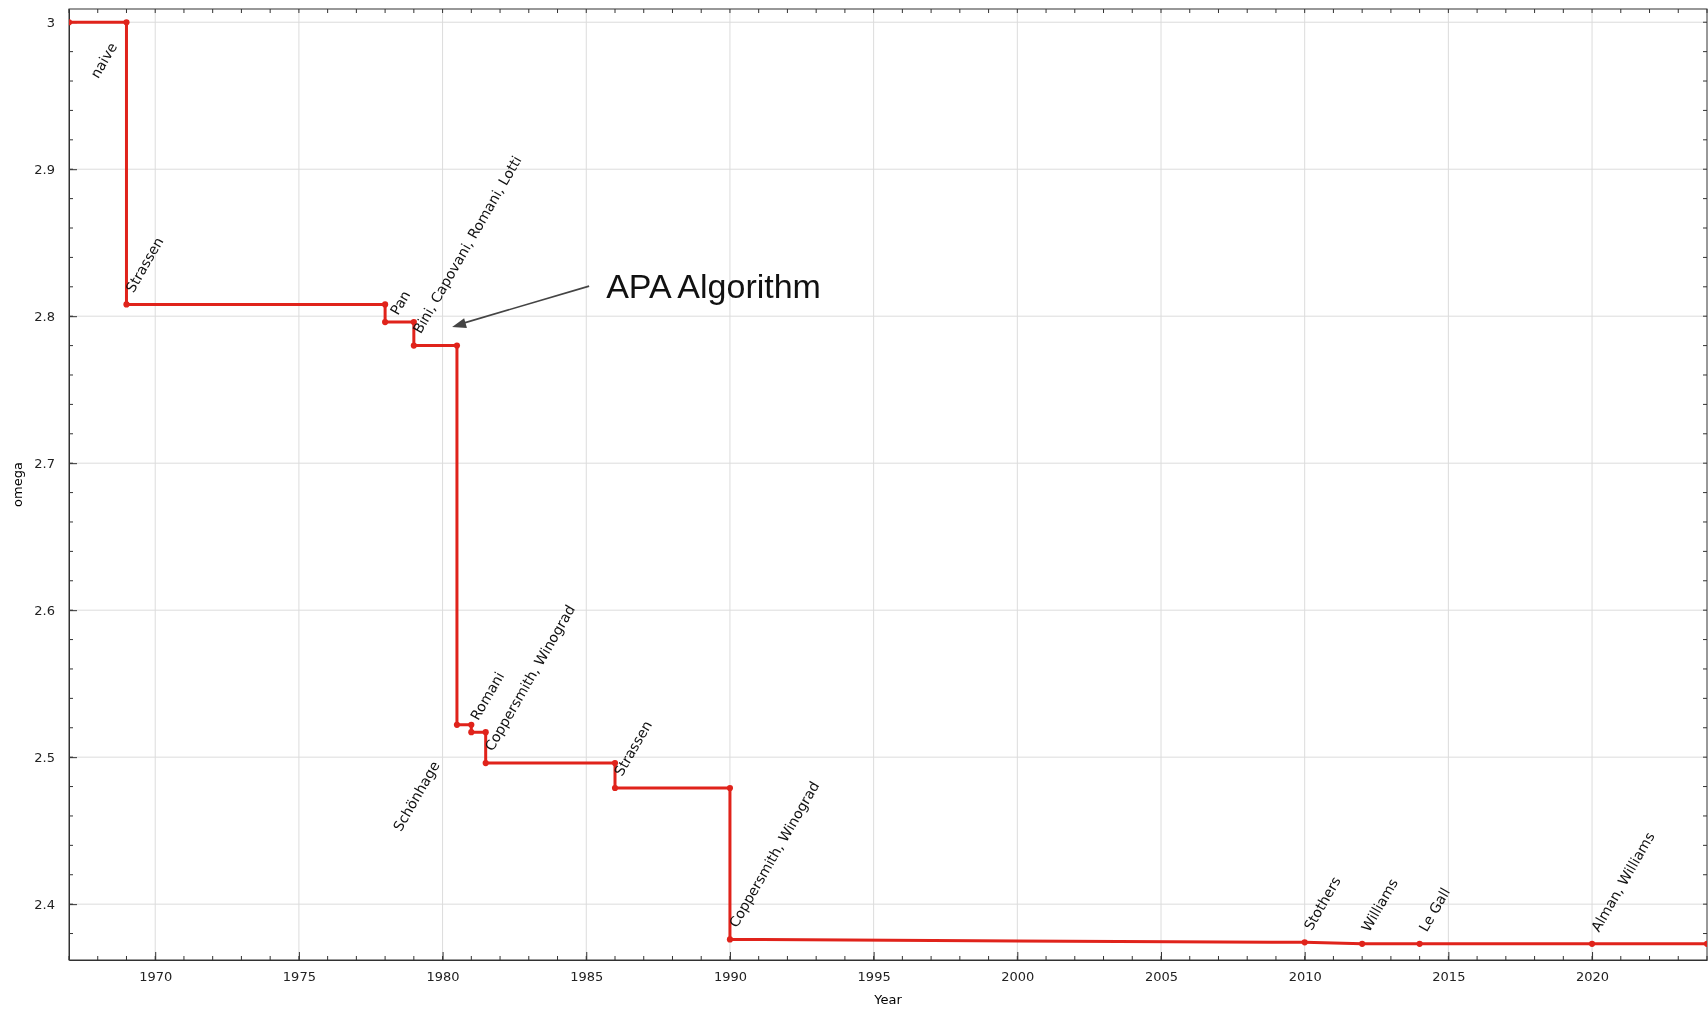 This screenshot has width=1708, height=1010. What do you see at coordinates (443, 977) in the screenshot?
I see `x-tick-label: 1980` at bounding box center [443, 977].